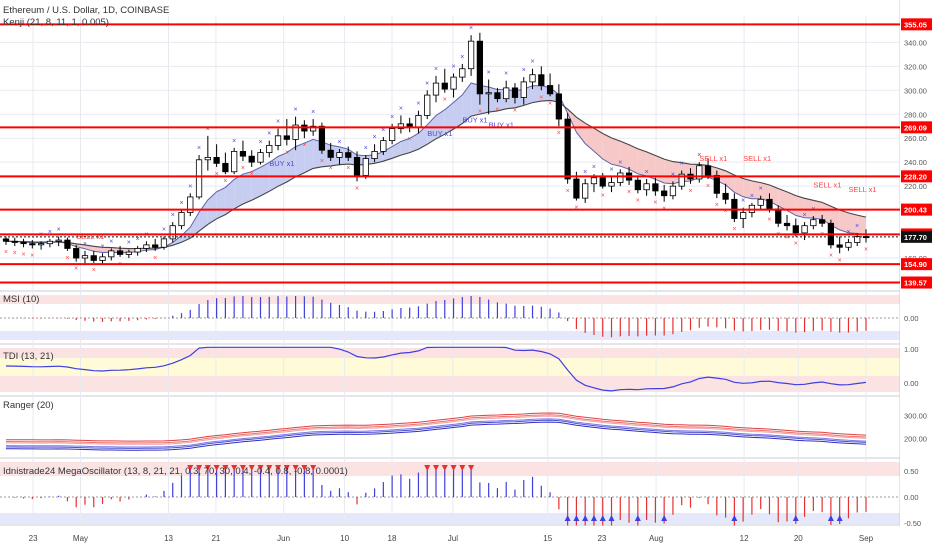 Image resolution: width=932 pixels, height=550 pixels. Describe the element at coordinates (436, 369) in the screenshot. I see `tdi-line` at that location.